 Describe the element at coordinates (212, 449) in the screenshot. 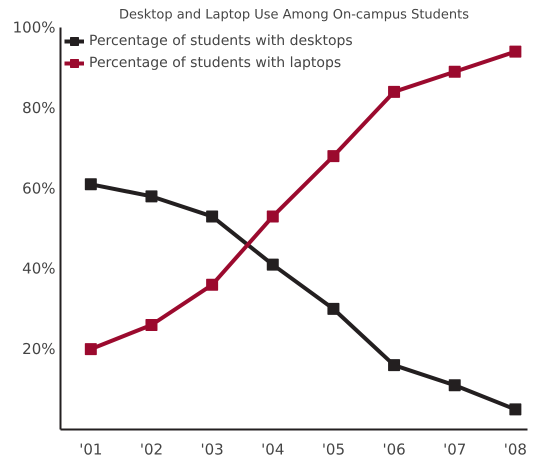

I see `x-tick-label: '03` at that location.